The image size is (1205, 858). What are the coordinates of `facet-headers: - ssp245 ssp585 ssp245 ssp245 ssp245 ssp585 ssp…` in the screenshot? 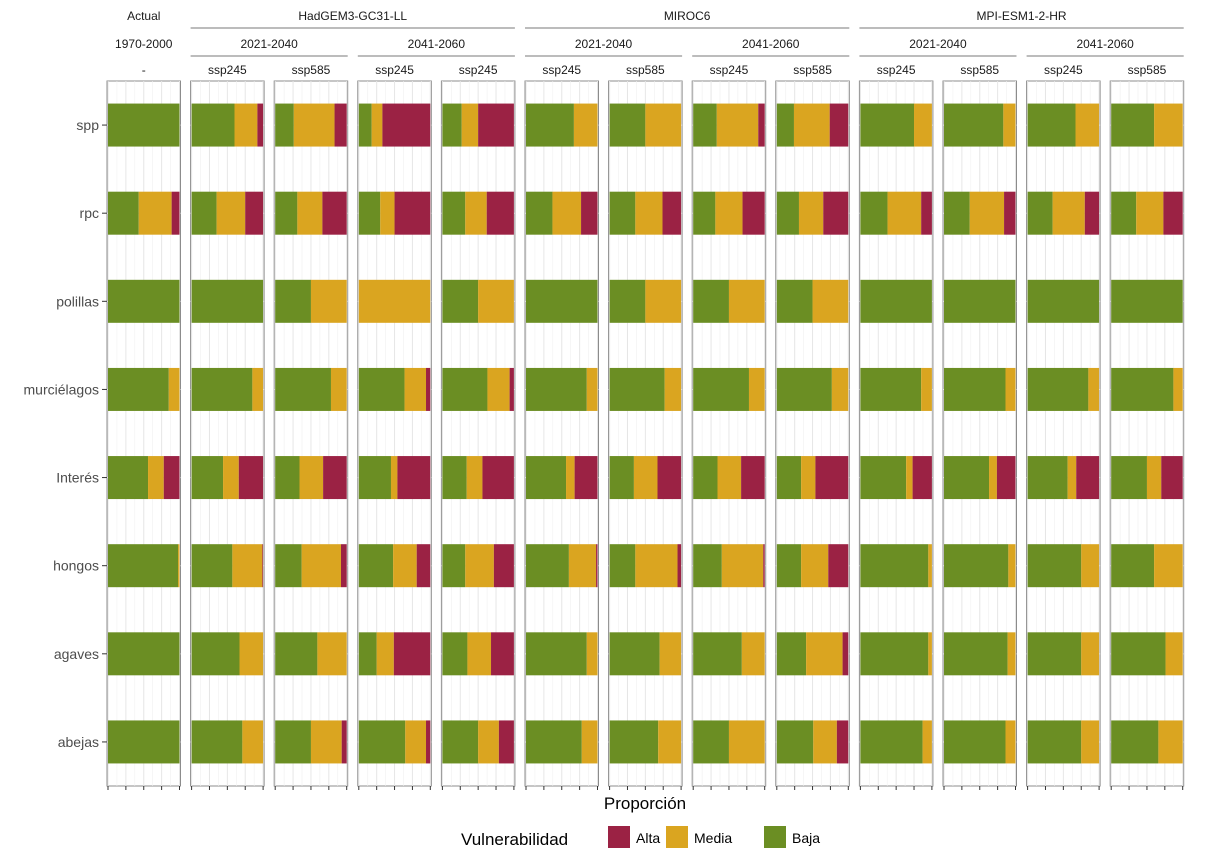 It's located at (649, 43).